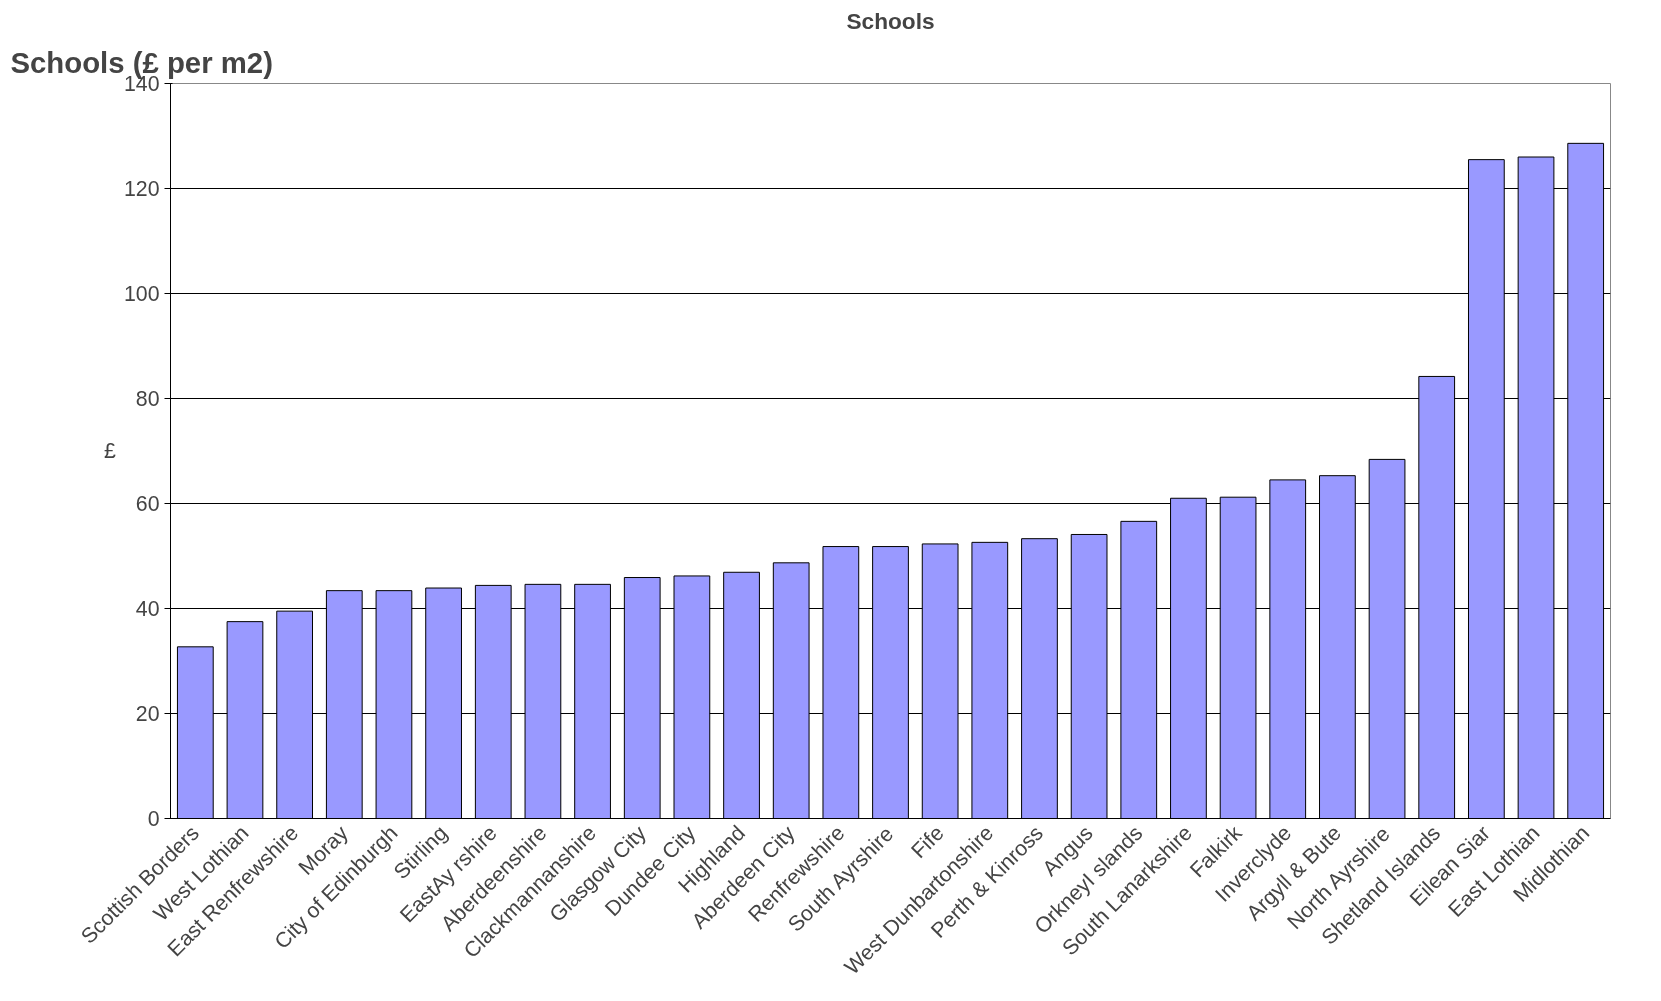 This screenshot has height=1001, width=1661. What do you see at coordinates (147, 714) in the screenshot?
I see `y-tick-label: 20` at bounding box center [147, 714].